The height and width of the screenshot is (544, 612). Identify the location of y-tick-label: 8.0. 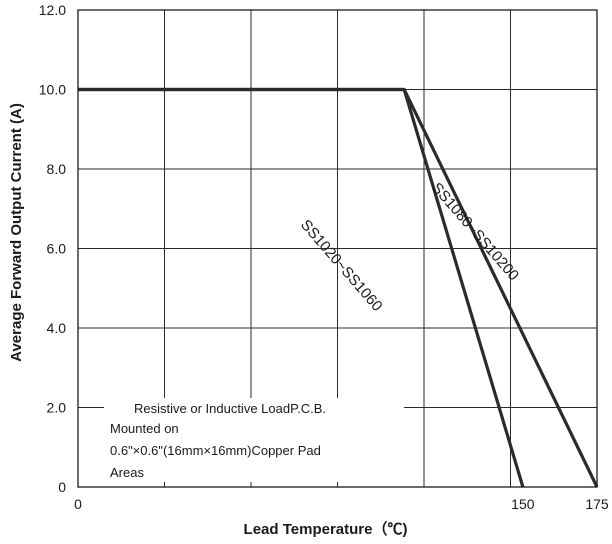
(57, 169).